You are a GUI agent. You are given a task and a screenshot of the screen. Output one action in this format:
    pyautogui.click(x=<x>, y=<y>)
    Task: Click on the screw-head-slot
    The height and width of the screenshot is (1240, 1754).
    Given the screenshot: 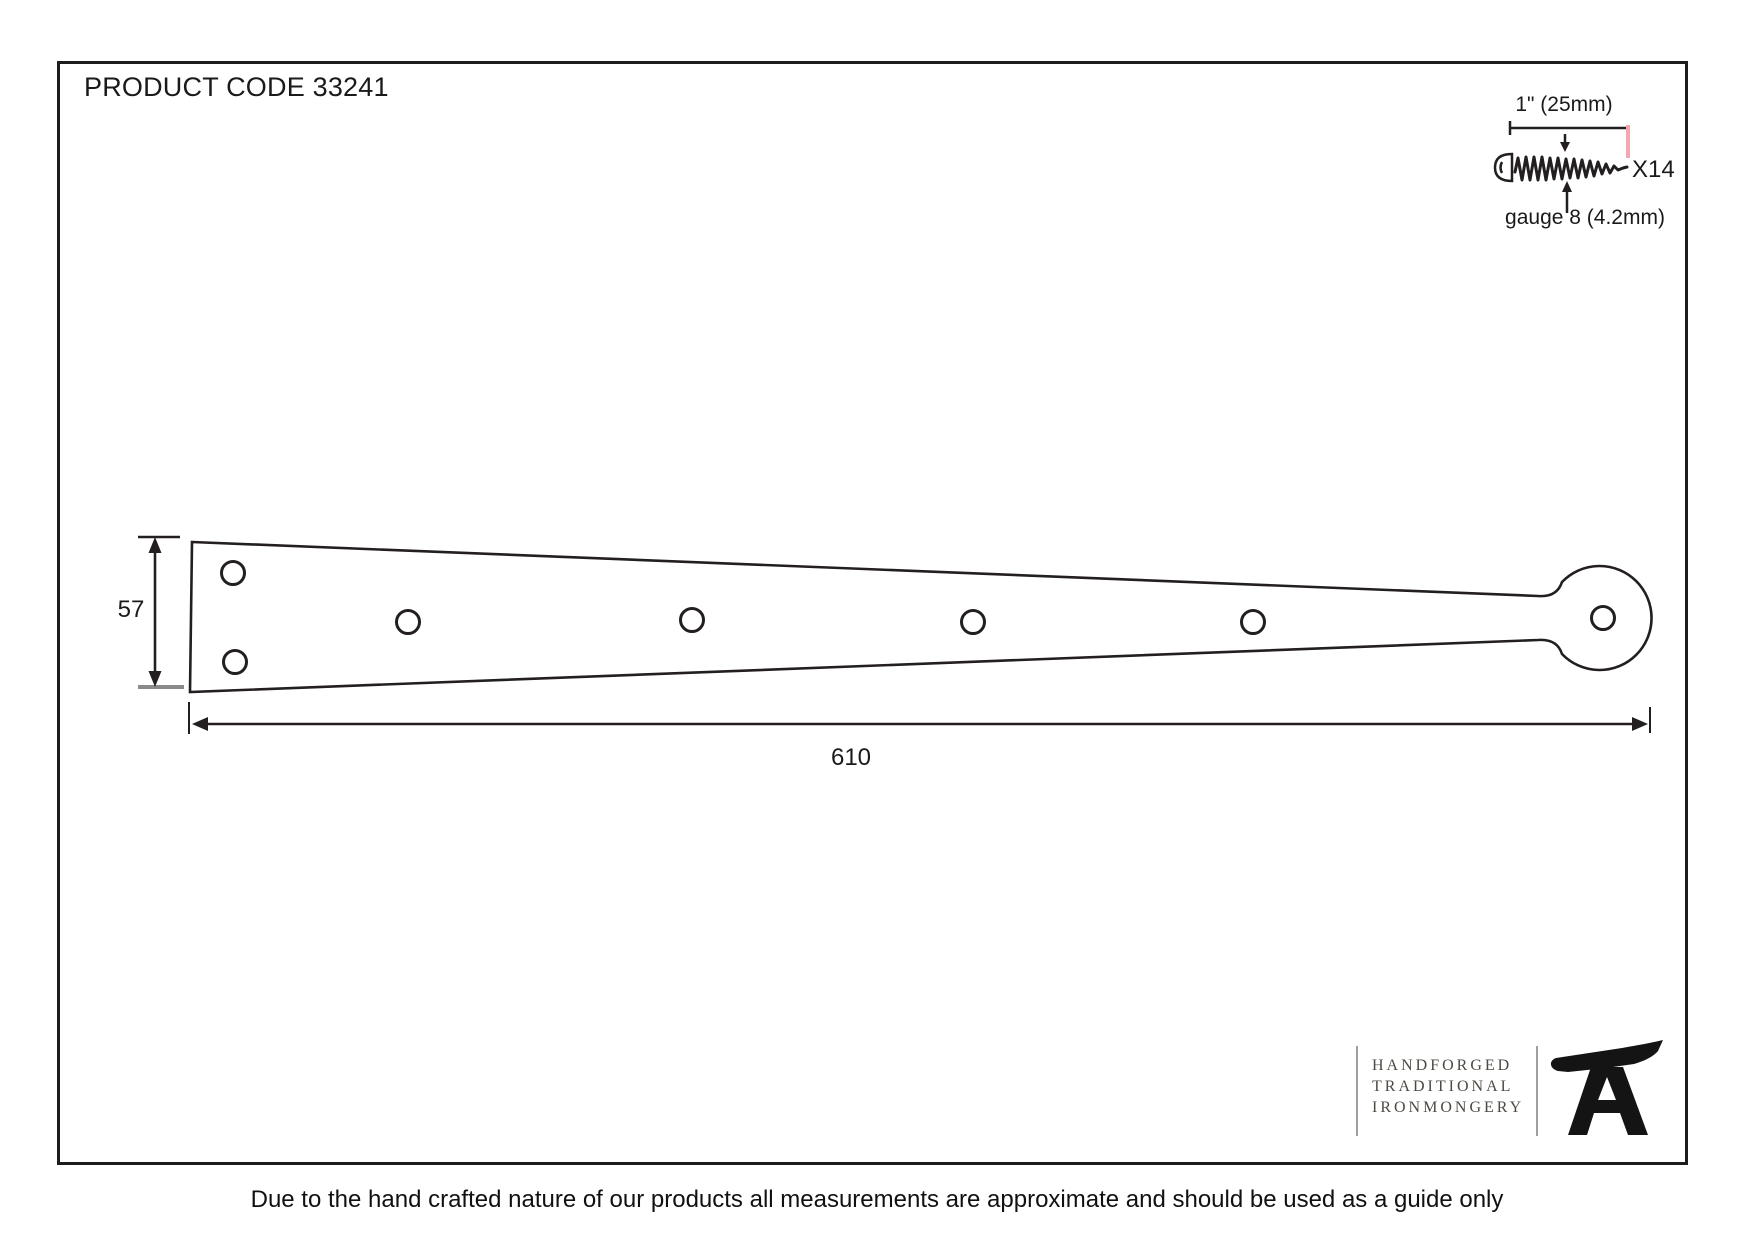 What is the action you would take?
    pyautogui.click(x=1501, y=167)
    